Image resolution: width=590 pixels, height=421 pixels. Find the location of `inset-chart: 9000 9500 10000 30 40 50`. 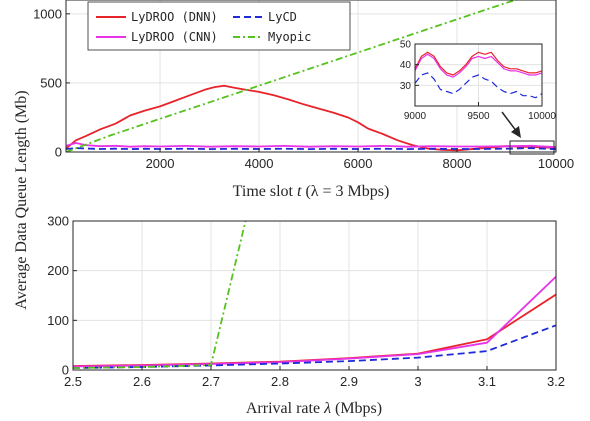

inset-chart: 9000 9500 10000 30 40 50 is located at coordinates (478, 81).